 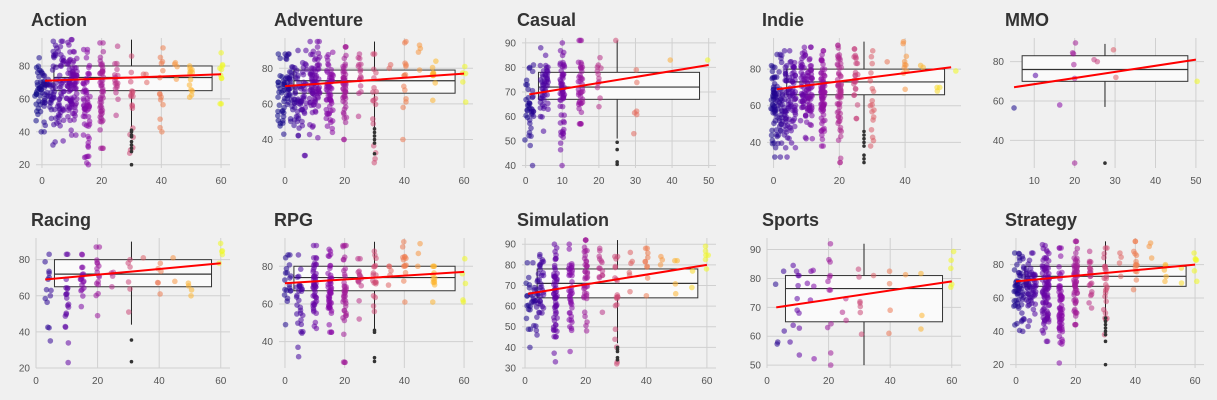 What do you see at coordinates (783, 20) in the screenshot?
I see `facet-title: Indie` at bounding box center [783, 20].